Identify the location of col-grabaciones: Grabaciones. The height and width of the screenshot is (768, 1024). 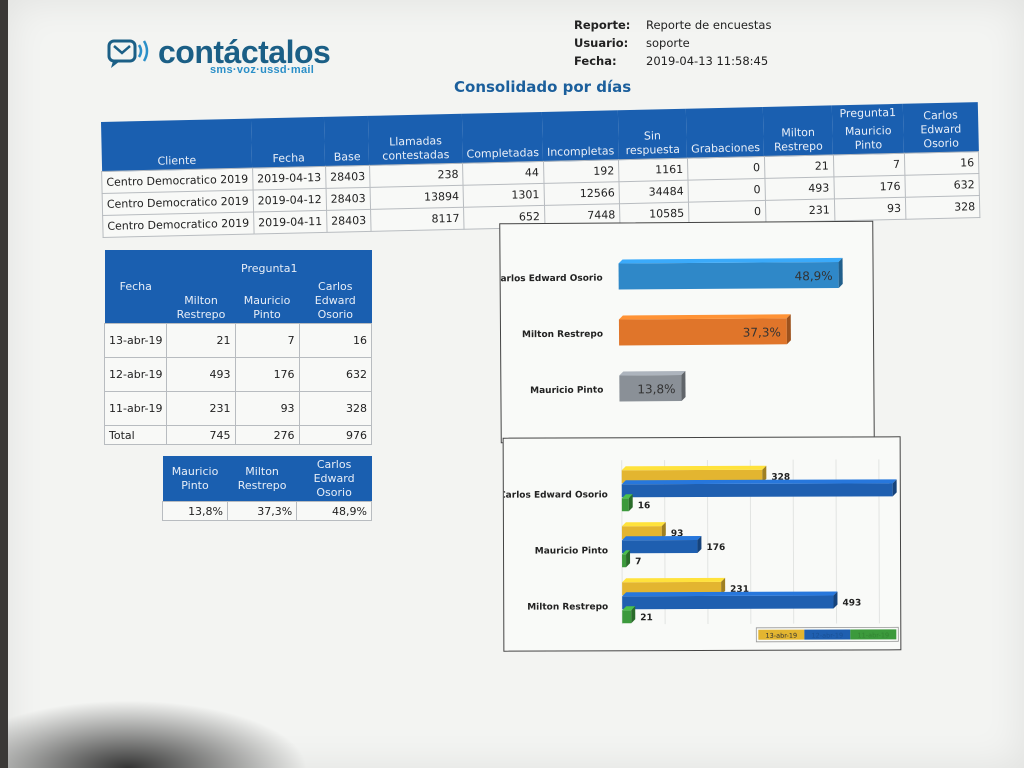
(725, 132).